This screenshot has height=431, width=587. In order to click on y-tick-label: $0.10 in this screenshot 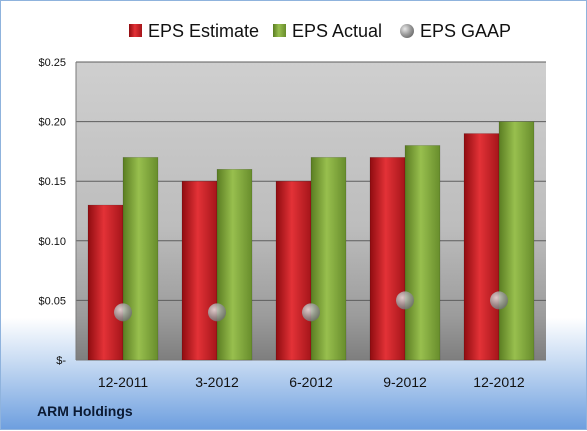, I will do `click(52, 242)`.